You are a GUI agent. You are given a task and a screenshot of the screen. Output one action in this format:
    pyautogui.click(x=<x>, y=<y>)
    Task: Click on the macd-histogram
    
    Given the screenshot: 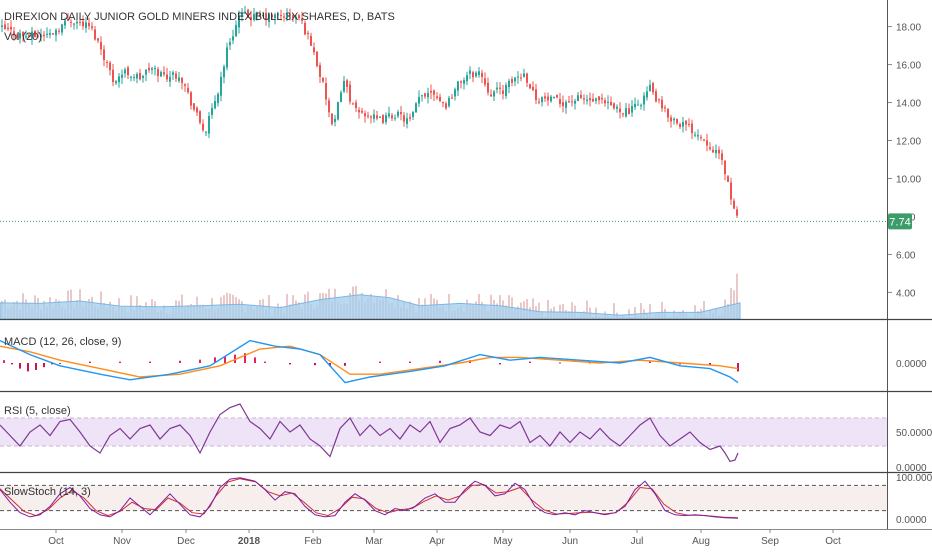 What is the action you would take?
    pyautogui.click(x=371, y=362)
    